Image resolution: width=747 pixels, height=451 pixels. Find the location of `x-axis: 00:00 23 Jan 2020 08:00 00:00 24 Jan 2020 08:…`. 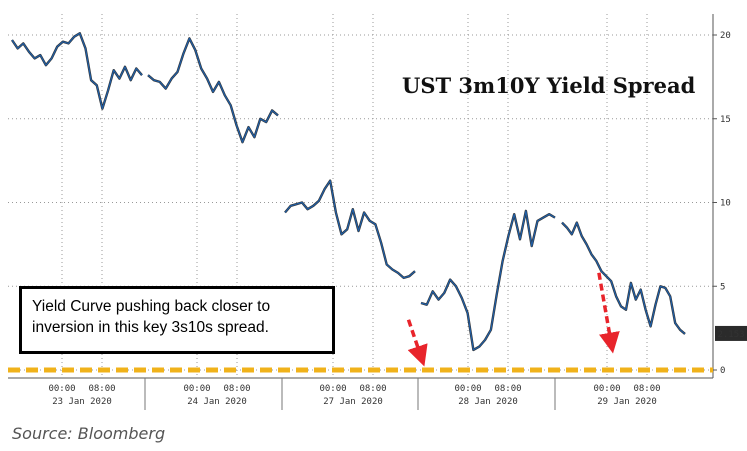

x-axis: 00:00 23 Jan 2020 08:00 00:00 24 Jan 2020 08:… is located at coordinates (360, 393).